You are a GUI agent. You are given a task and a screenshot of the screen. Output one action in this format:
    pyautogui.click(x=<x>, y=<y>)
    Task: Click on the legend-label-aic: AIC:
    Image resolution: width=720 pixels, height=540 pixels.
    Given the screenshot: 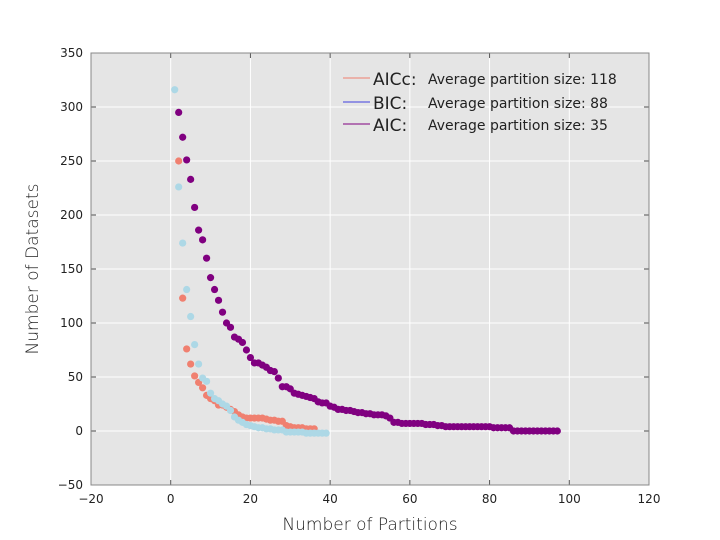 What is the action you would take?
    pyautogui.click(x=390, y=126)
    